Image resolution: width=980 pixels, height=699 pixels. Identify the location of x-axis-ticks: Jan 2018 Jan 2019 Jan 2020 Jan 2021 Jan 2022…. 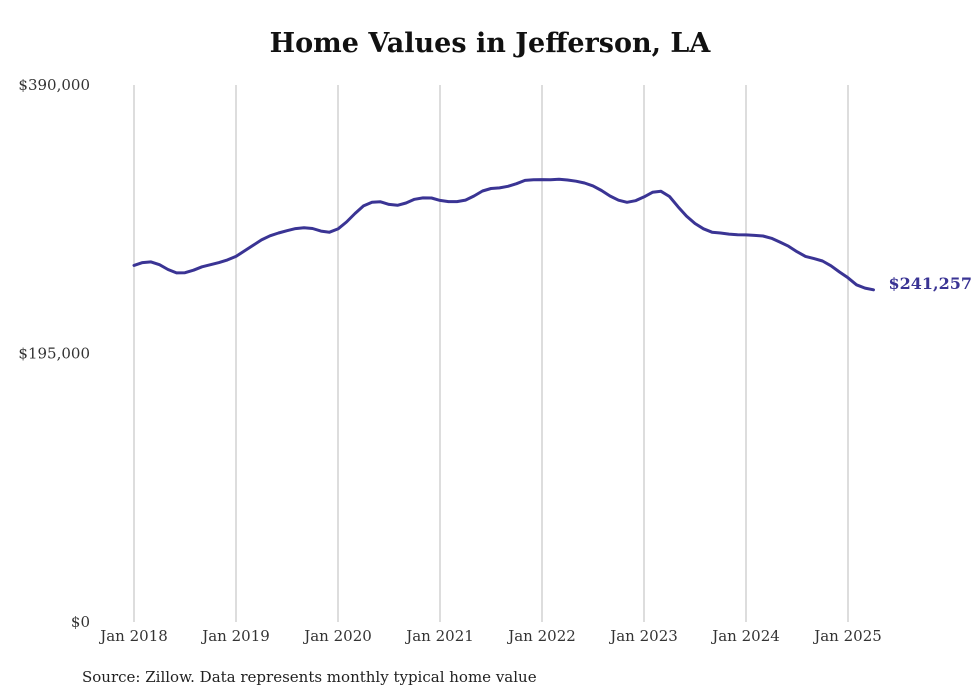
(490, 636).